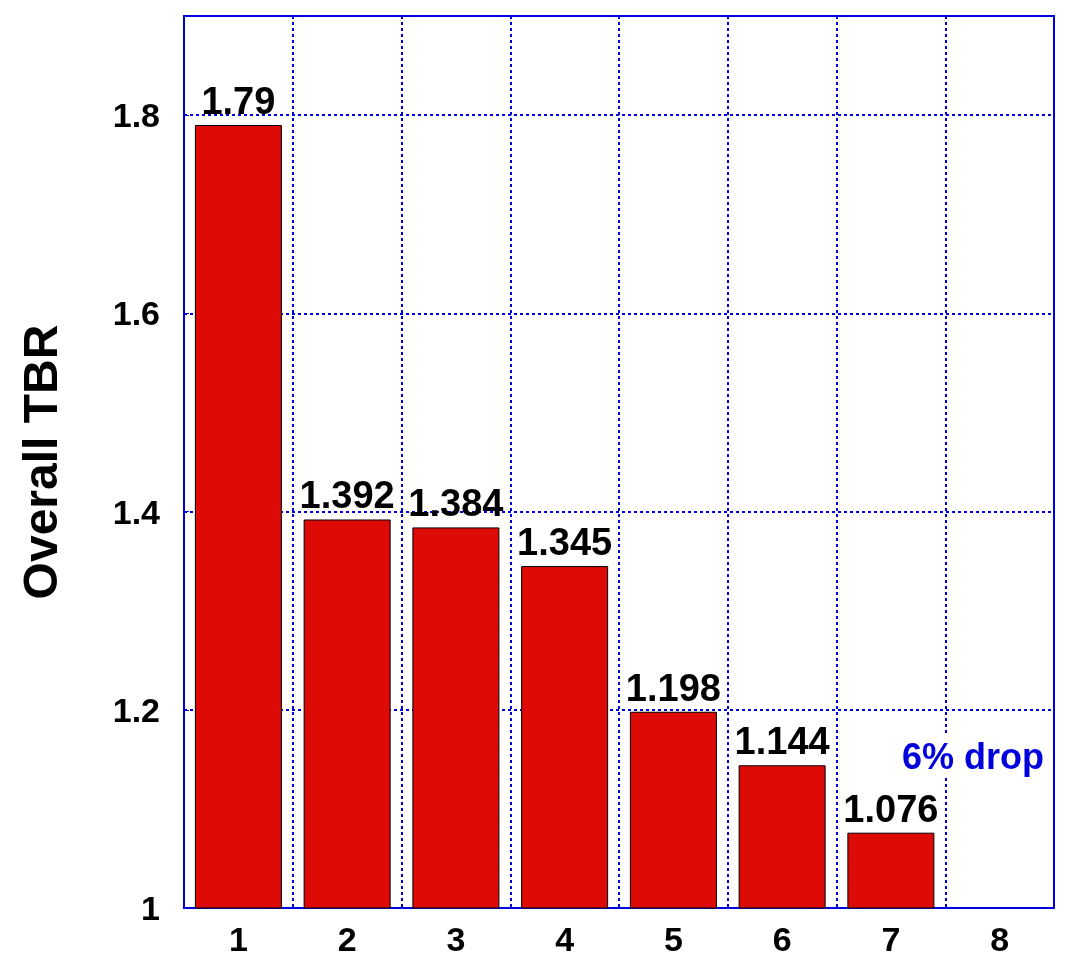 The width and height of the screenshot is (1082, 978). I want to click on x-tick-label: 8, so click(1000, 939).